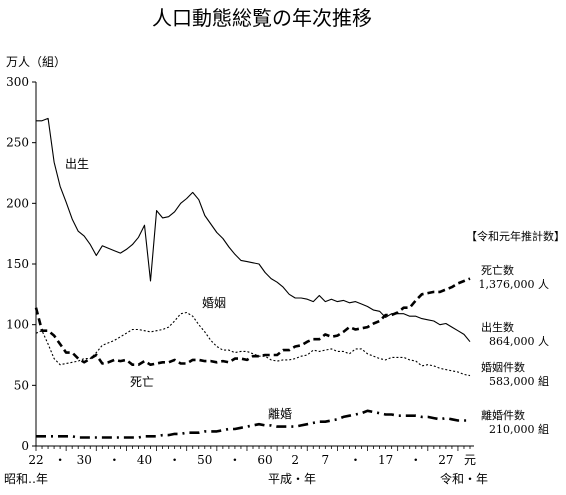  What do you see at coordinates (26, 479) in the screenshot?
I see `era-label-showa: 昭和‥年` at bounding box center [26, 479].